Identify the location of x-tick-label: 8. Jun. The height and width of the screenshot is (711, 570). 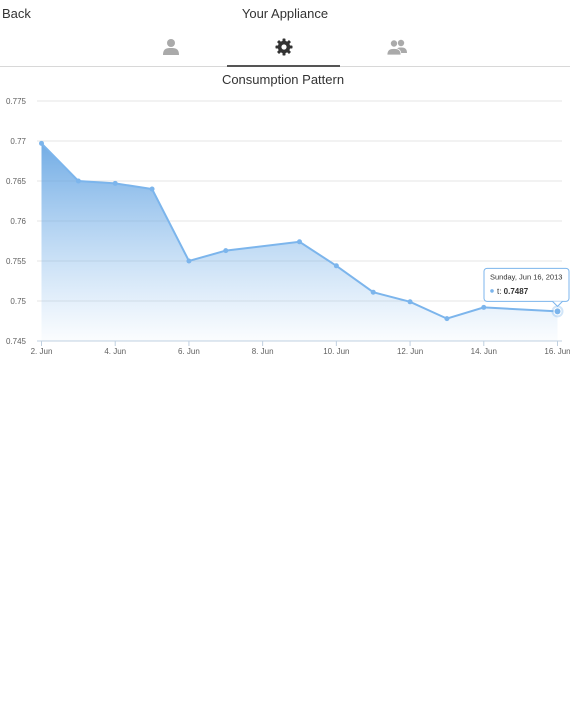
(263, 351).